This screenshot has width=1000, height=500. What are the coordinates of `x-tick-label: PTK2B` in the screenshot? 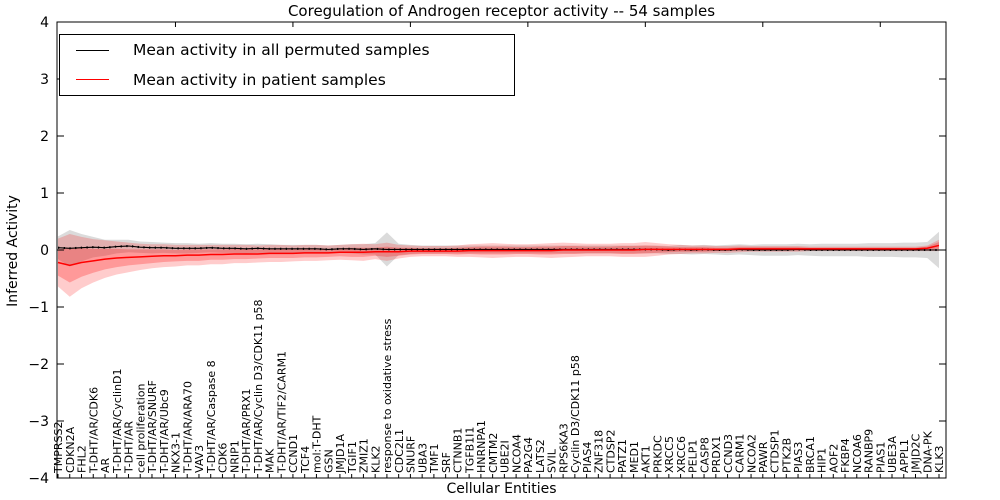 It's located at (786, 455).